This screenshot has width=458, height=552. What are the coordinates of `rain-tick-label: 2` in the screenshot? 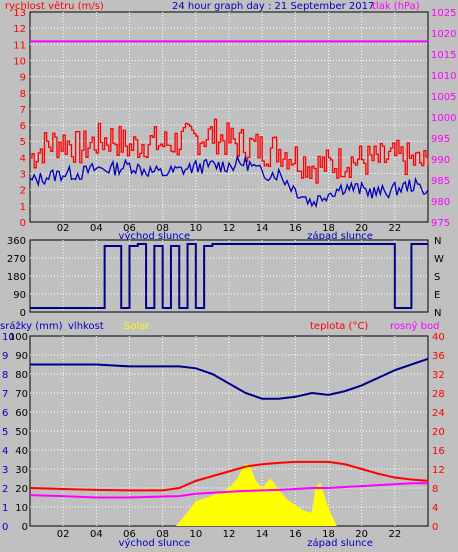 It's located at (5, 489).